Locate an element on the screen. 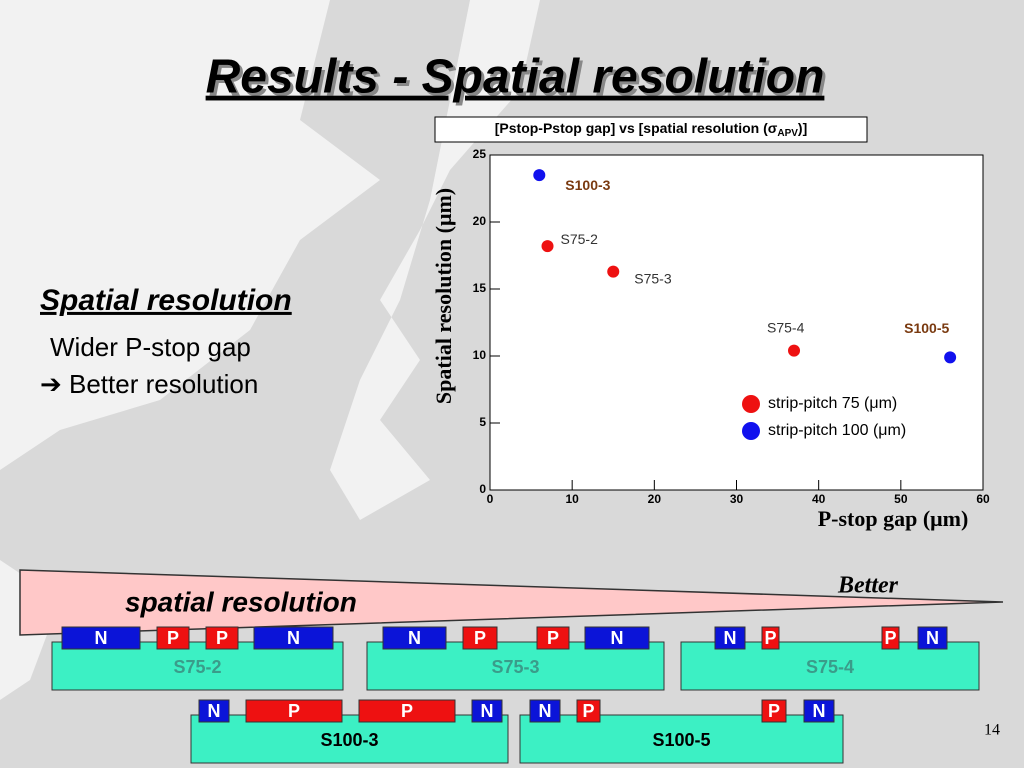 Image resolution: width=1024 pixels, height=768 pixels. heading: Spatial resolution is located at coordinates (166, 300).